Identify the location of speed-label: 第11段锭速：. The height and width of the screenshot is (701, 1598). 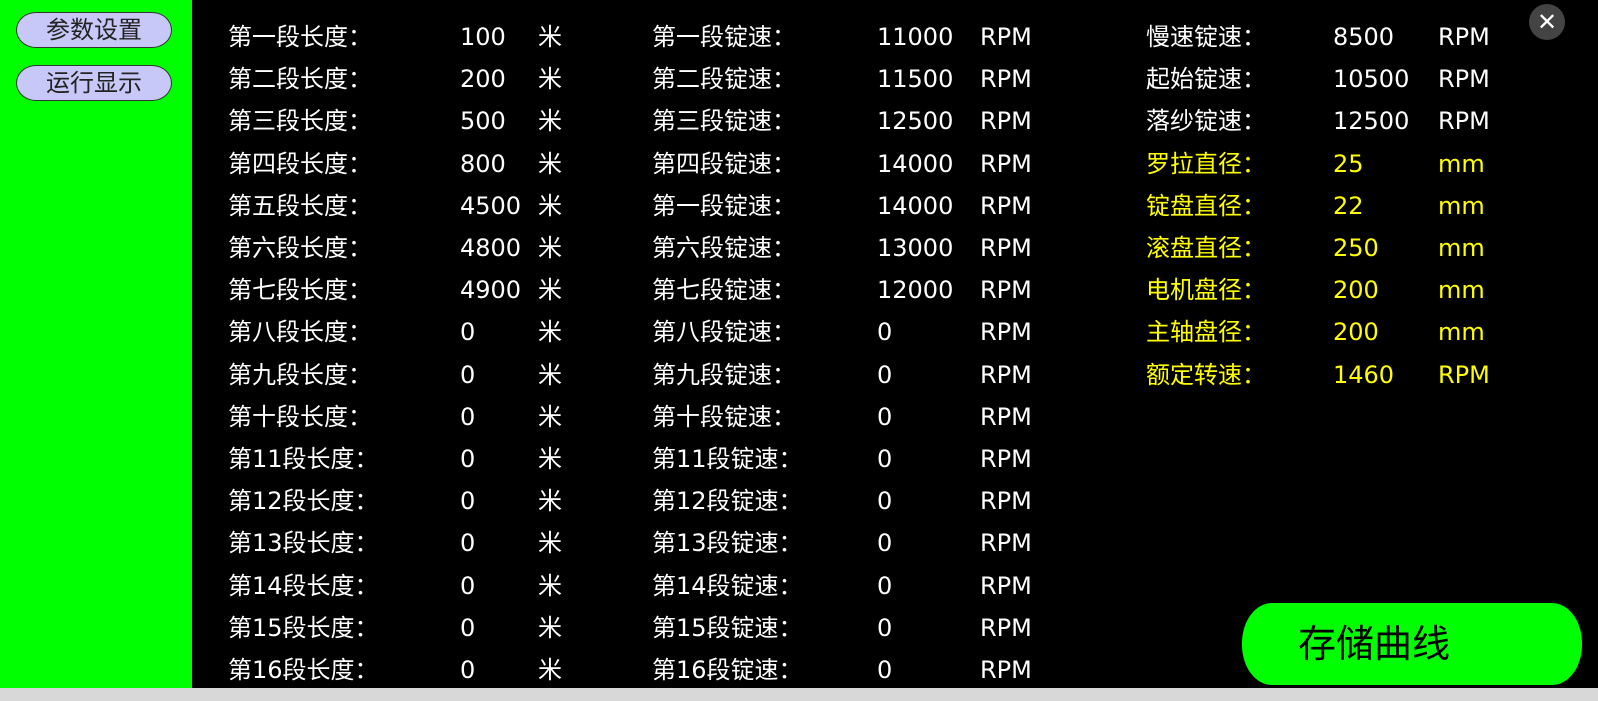
(727, 459).